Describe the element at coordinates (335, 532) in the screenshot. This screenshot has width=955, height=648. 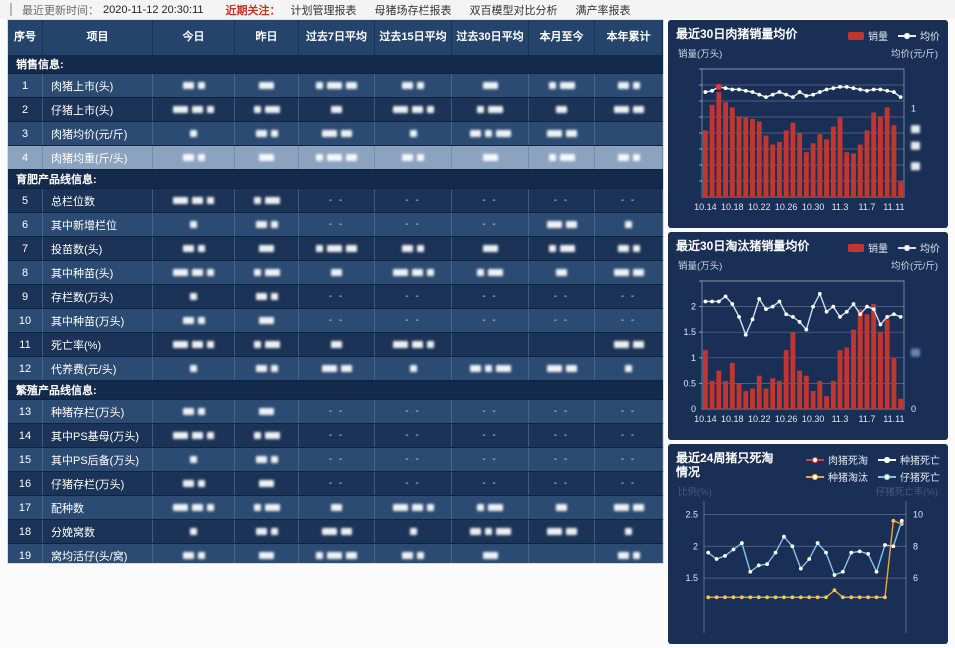
I see `table-row: 18 分娩窝数` at that location.